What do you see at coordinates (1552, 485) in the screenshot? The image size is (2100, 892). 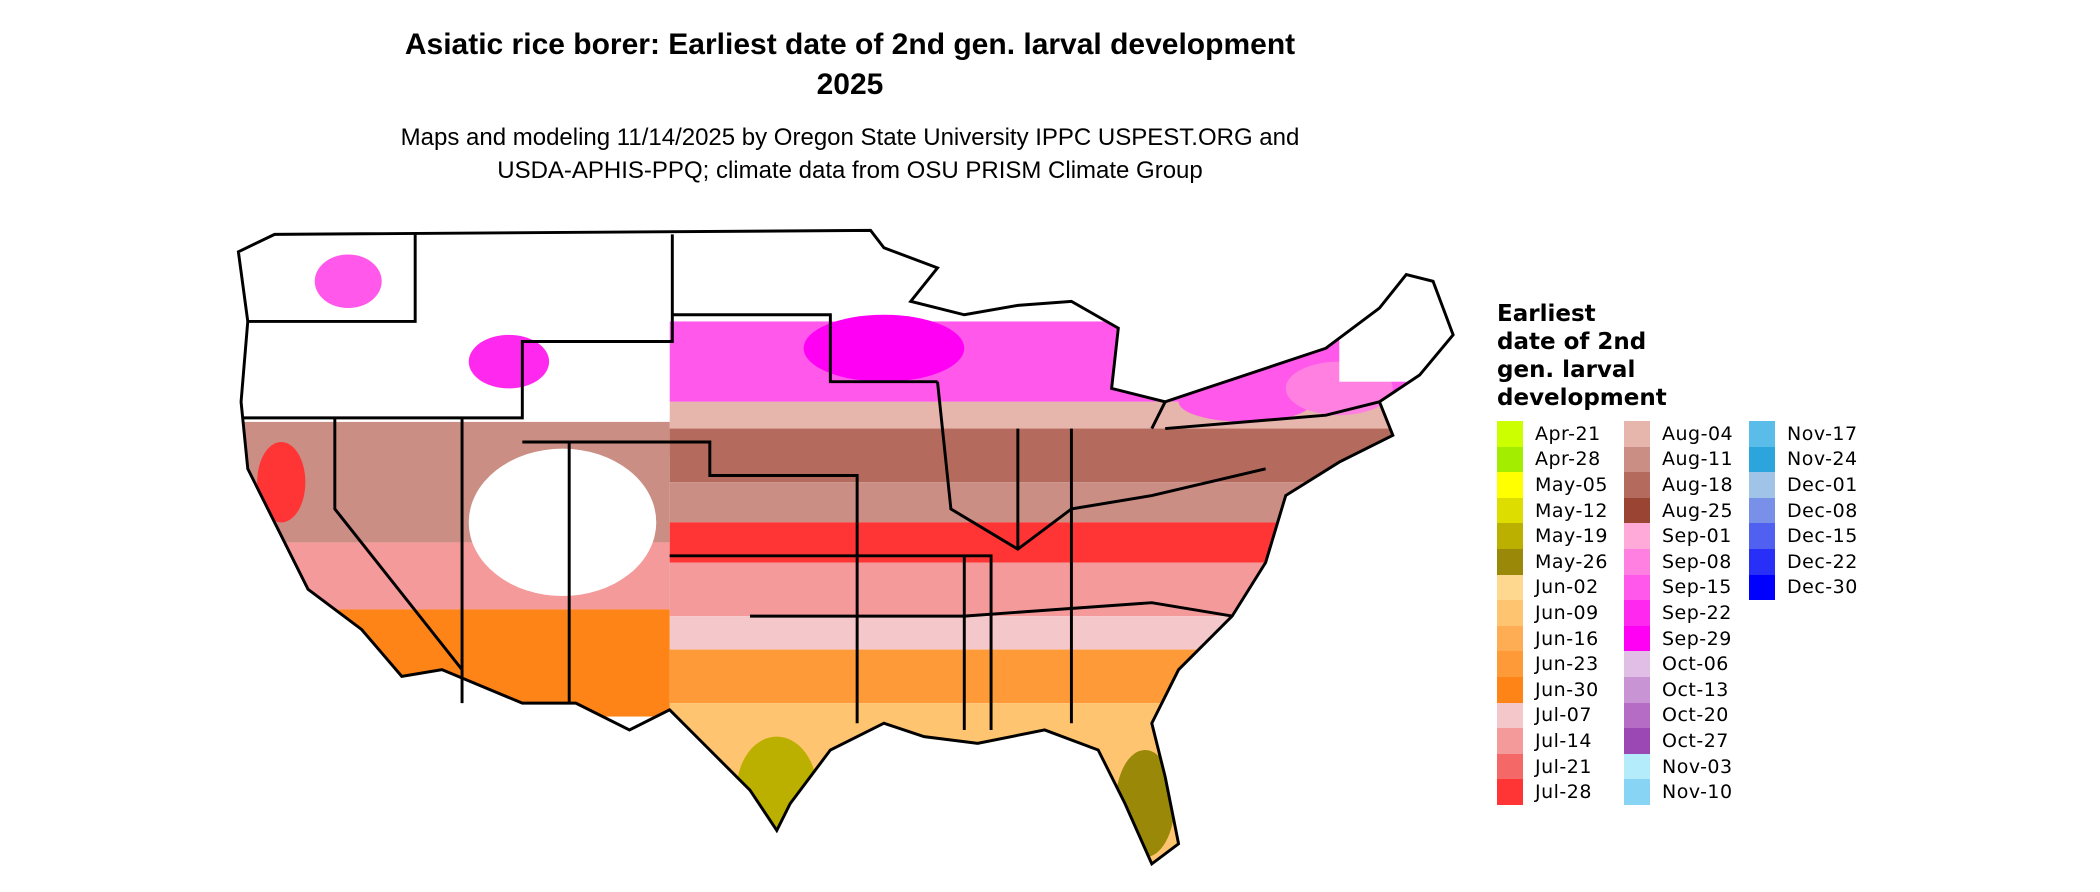 I see `legend-item: May-05` at bounding box center [1552, 485].